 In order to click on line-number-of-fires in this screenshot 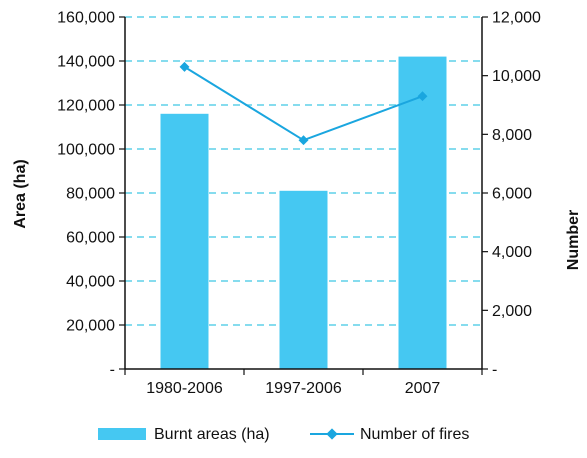, I will do `click(303, 104)`.